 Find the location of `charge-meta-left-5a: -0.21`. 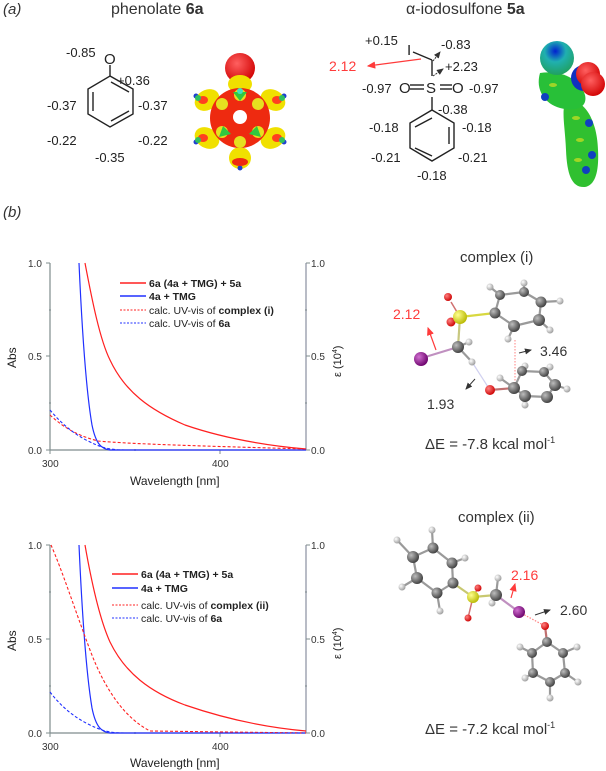

charge-meta-left-5a: -0.21 is located at coordinates (386, 157).